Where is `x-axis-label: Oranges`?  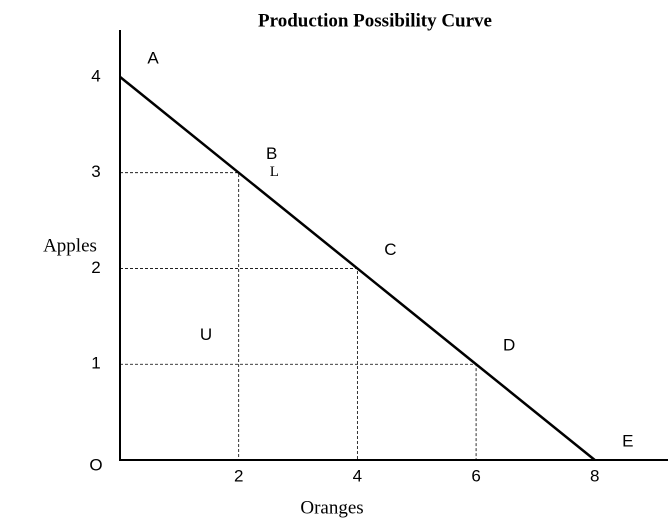
x-axis-label: Oranges is located at coordinates (331, 507).